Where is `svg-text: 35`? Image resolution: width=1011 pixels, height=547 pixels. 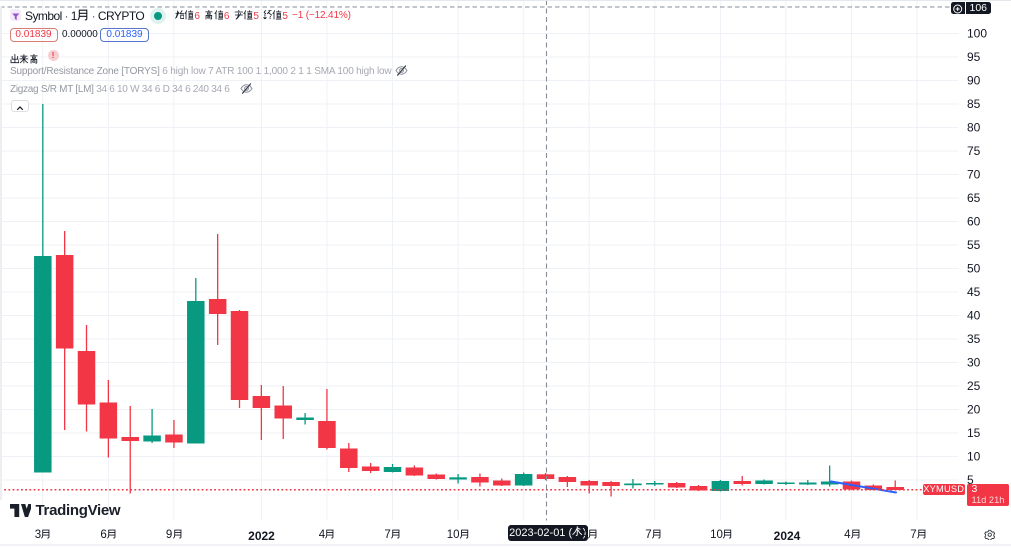 svg-text: 35 is located at coordinates (974, 339).